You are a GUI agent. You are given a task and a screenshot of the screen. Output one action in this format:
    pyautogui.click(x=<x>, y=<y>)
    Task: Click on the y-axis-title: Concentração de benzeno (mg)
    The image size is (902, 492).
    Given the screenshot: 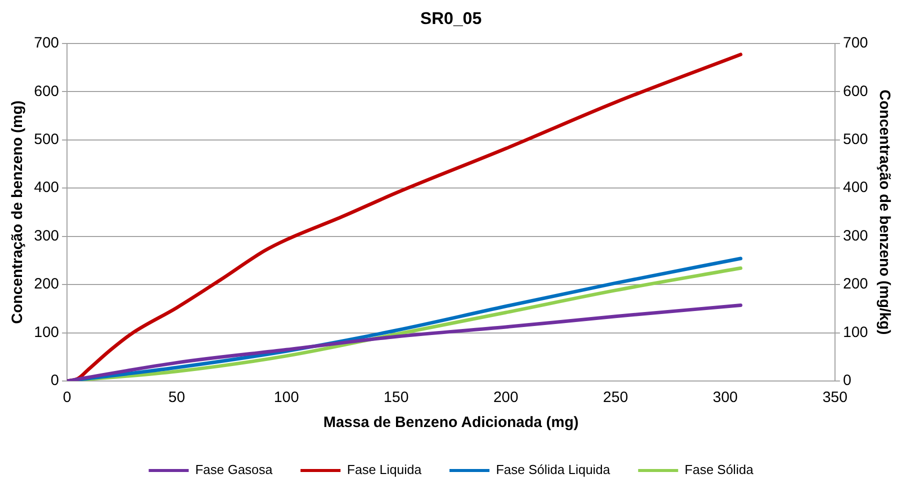 What is the action you would take?
    pyautogui.click(x=17, y=212)
    